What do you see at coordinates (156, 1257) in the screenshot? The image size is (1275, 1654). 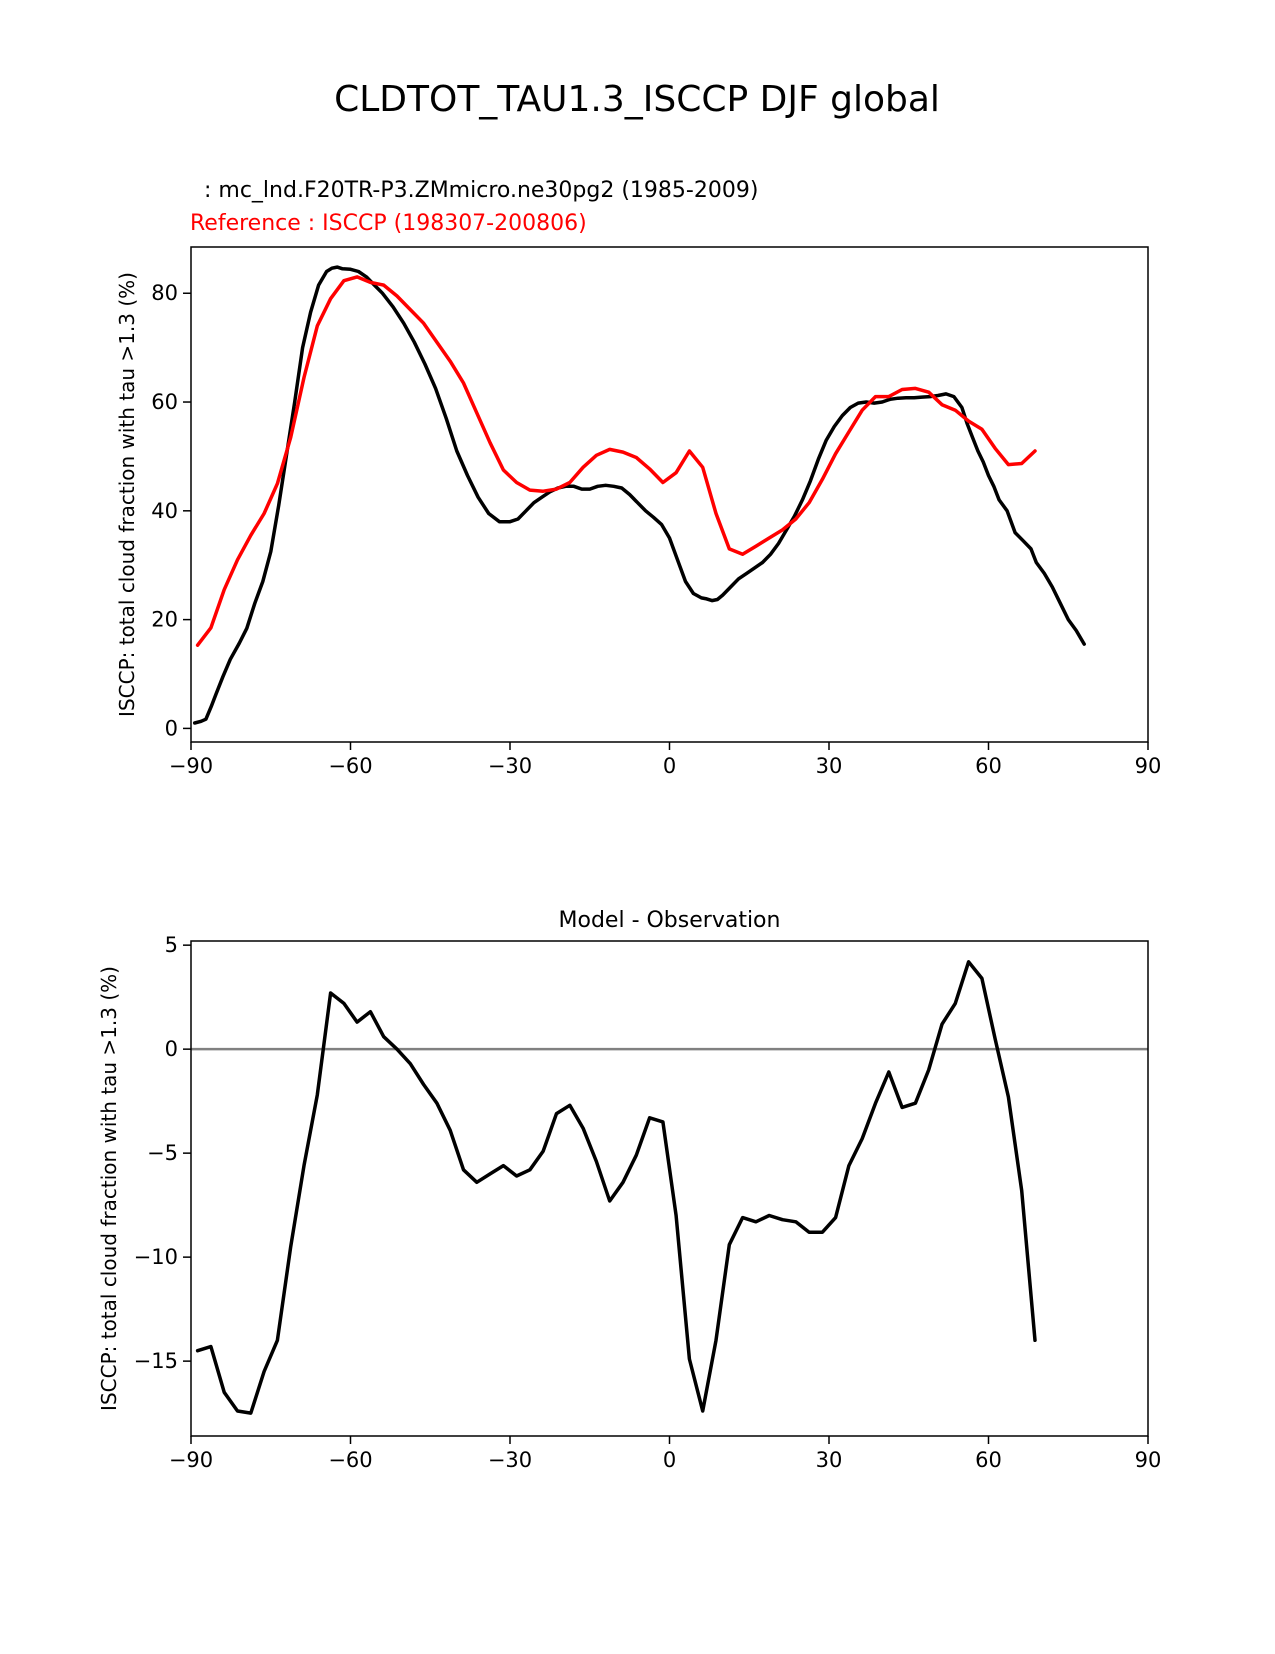 I see `y-tick-label: −10` at bounding box center [156, 1257].